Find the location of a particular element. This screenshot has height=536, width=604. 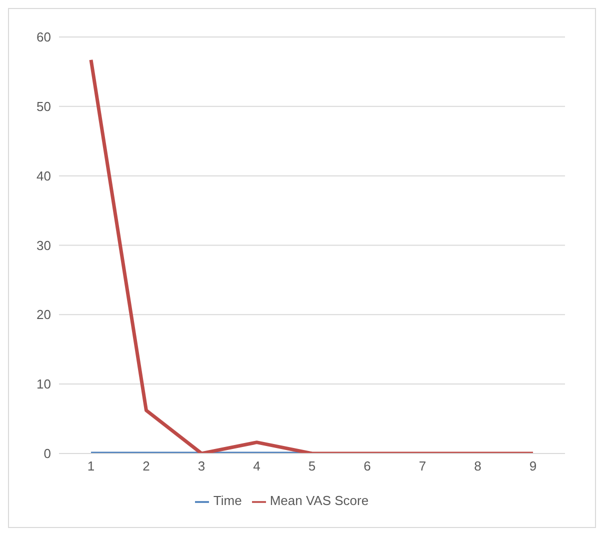

y-tick-label: 50 is located at coordinates (43, 106).